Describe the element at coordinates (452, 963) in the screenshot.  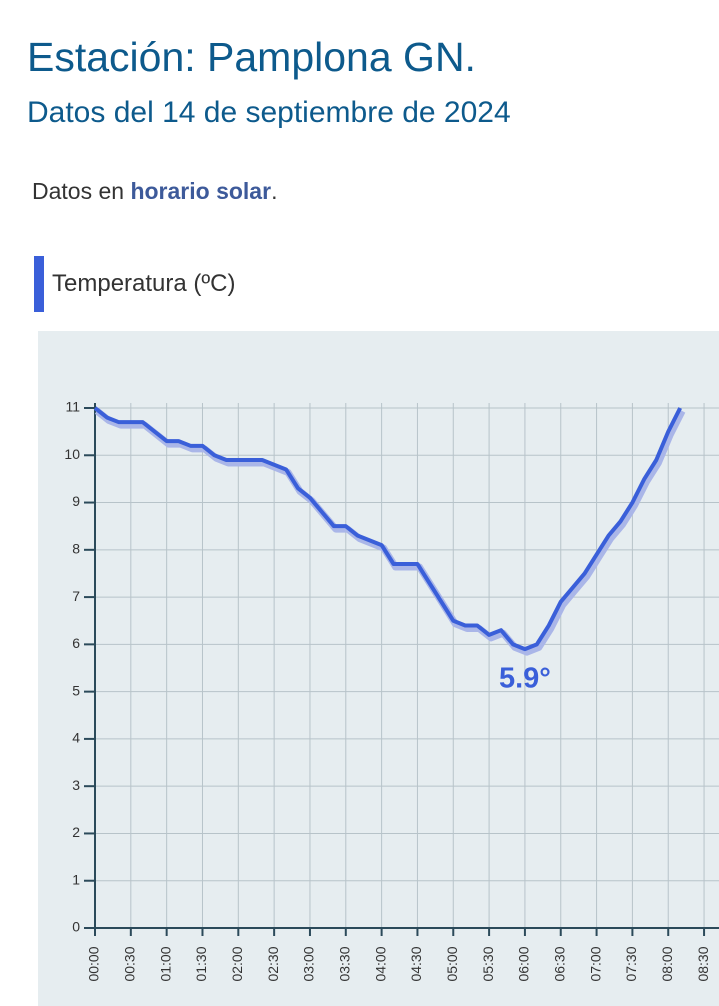
I see `x-tick-label: 05:00` at that location.